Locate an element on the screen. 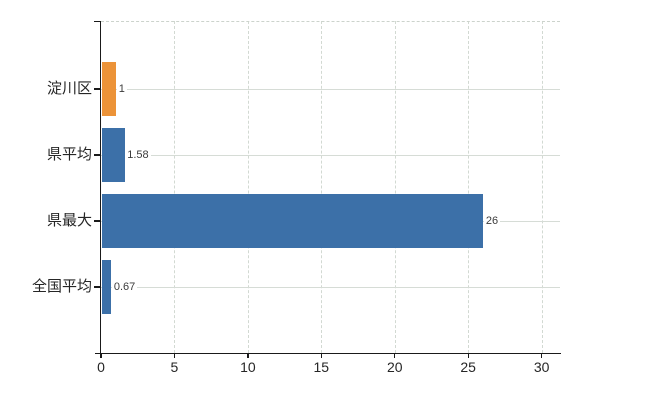 This screenshot has height=400, width=650. value-label-yodogawaku: 1 is located at coordinates (121, 89).